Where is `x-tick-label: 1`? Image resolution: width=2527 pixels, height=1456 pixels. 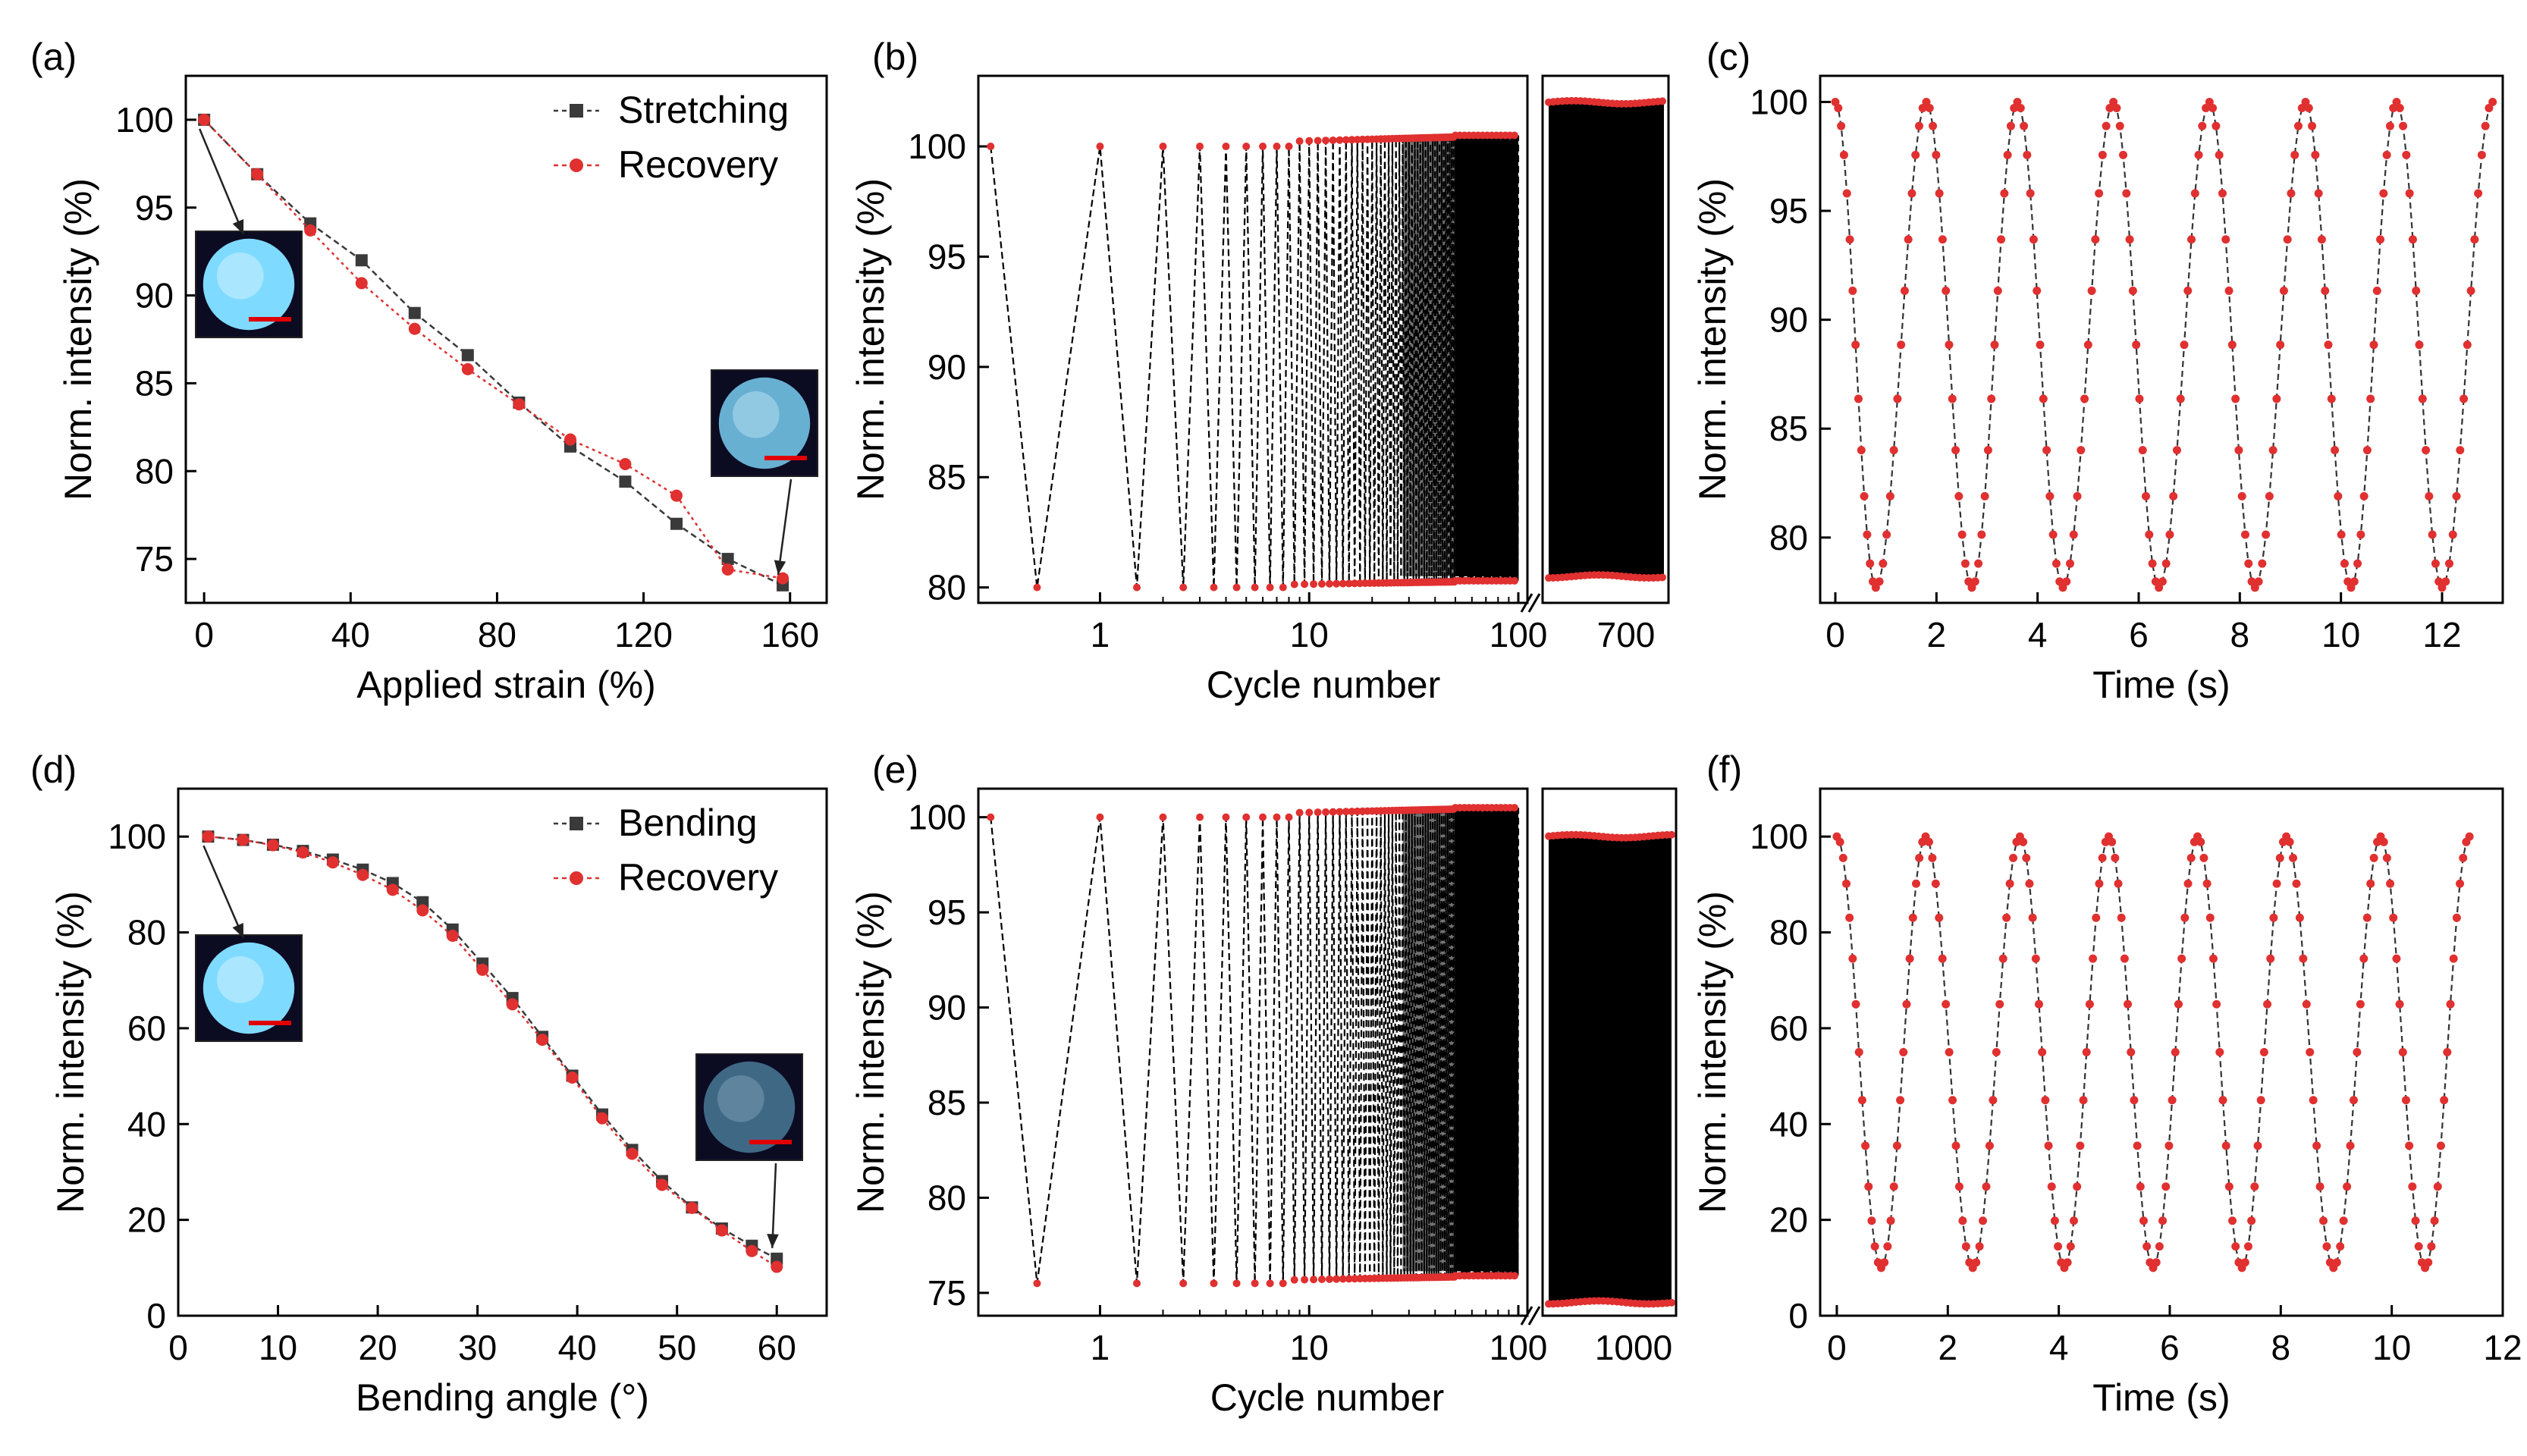 x-tick-label: 1 is located at coordinates (1100, 1347).